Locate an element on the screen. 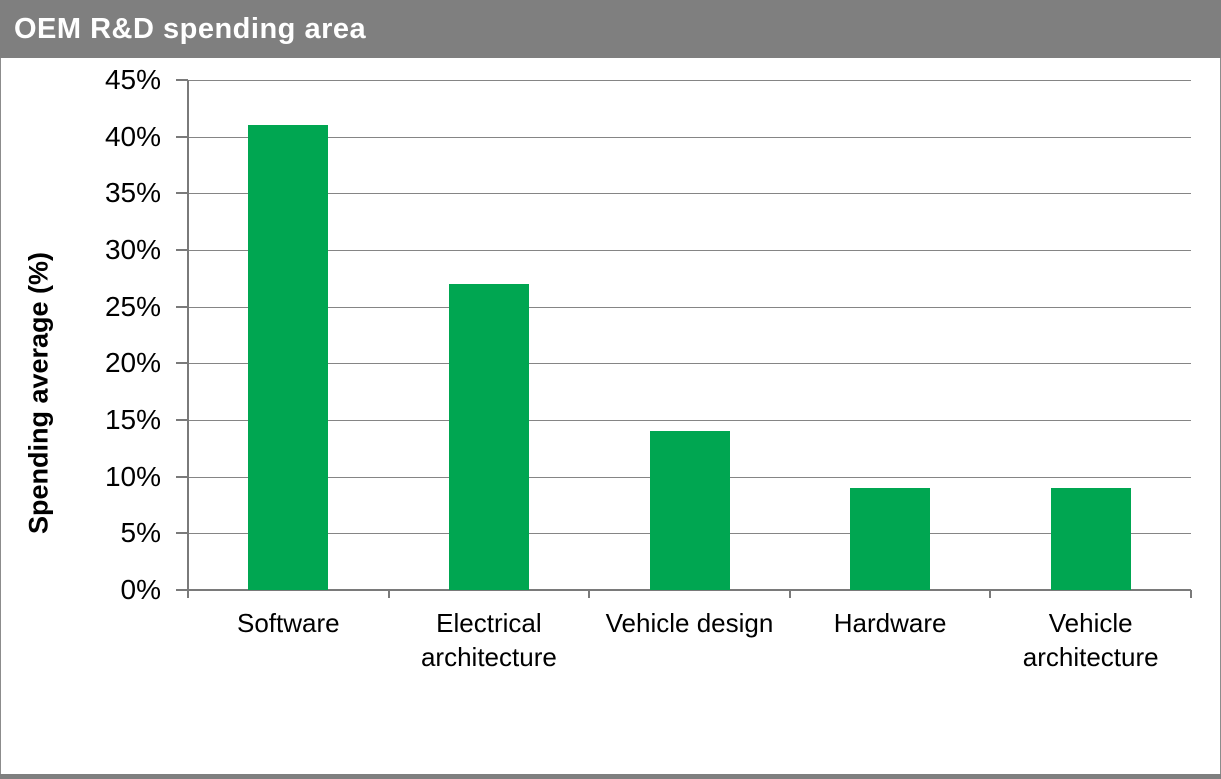  y-tick-label-45: 45% is located at coordinates (132, 79).